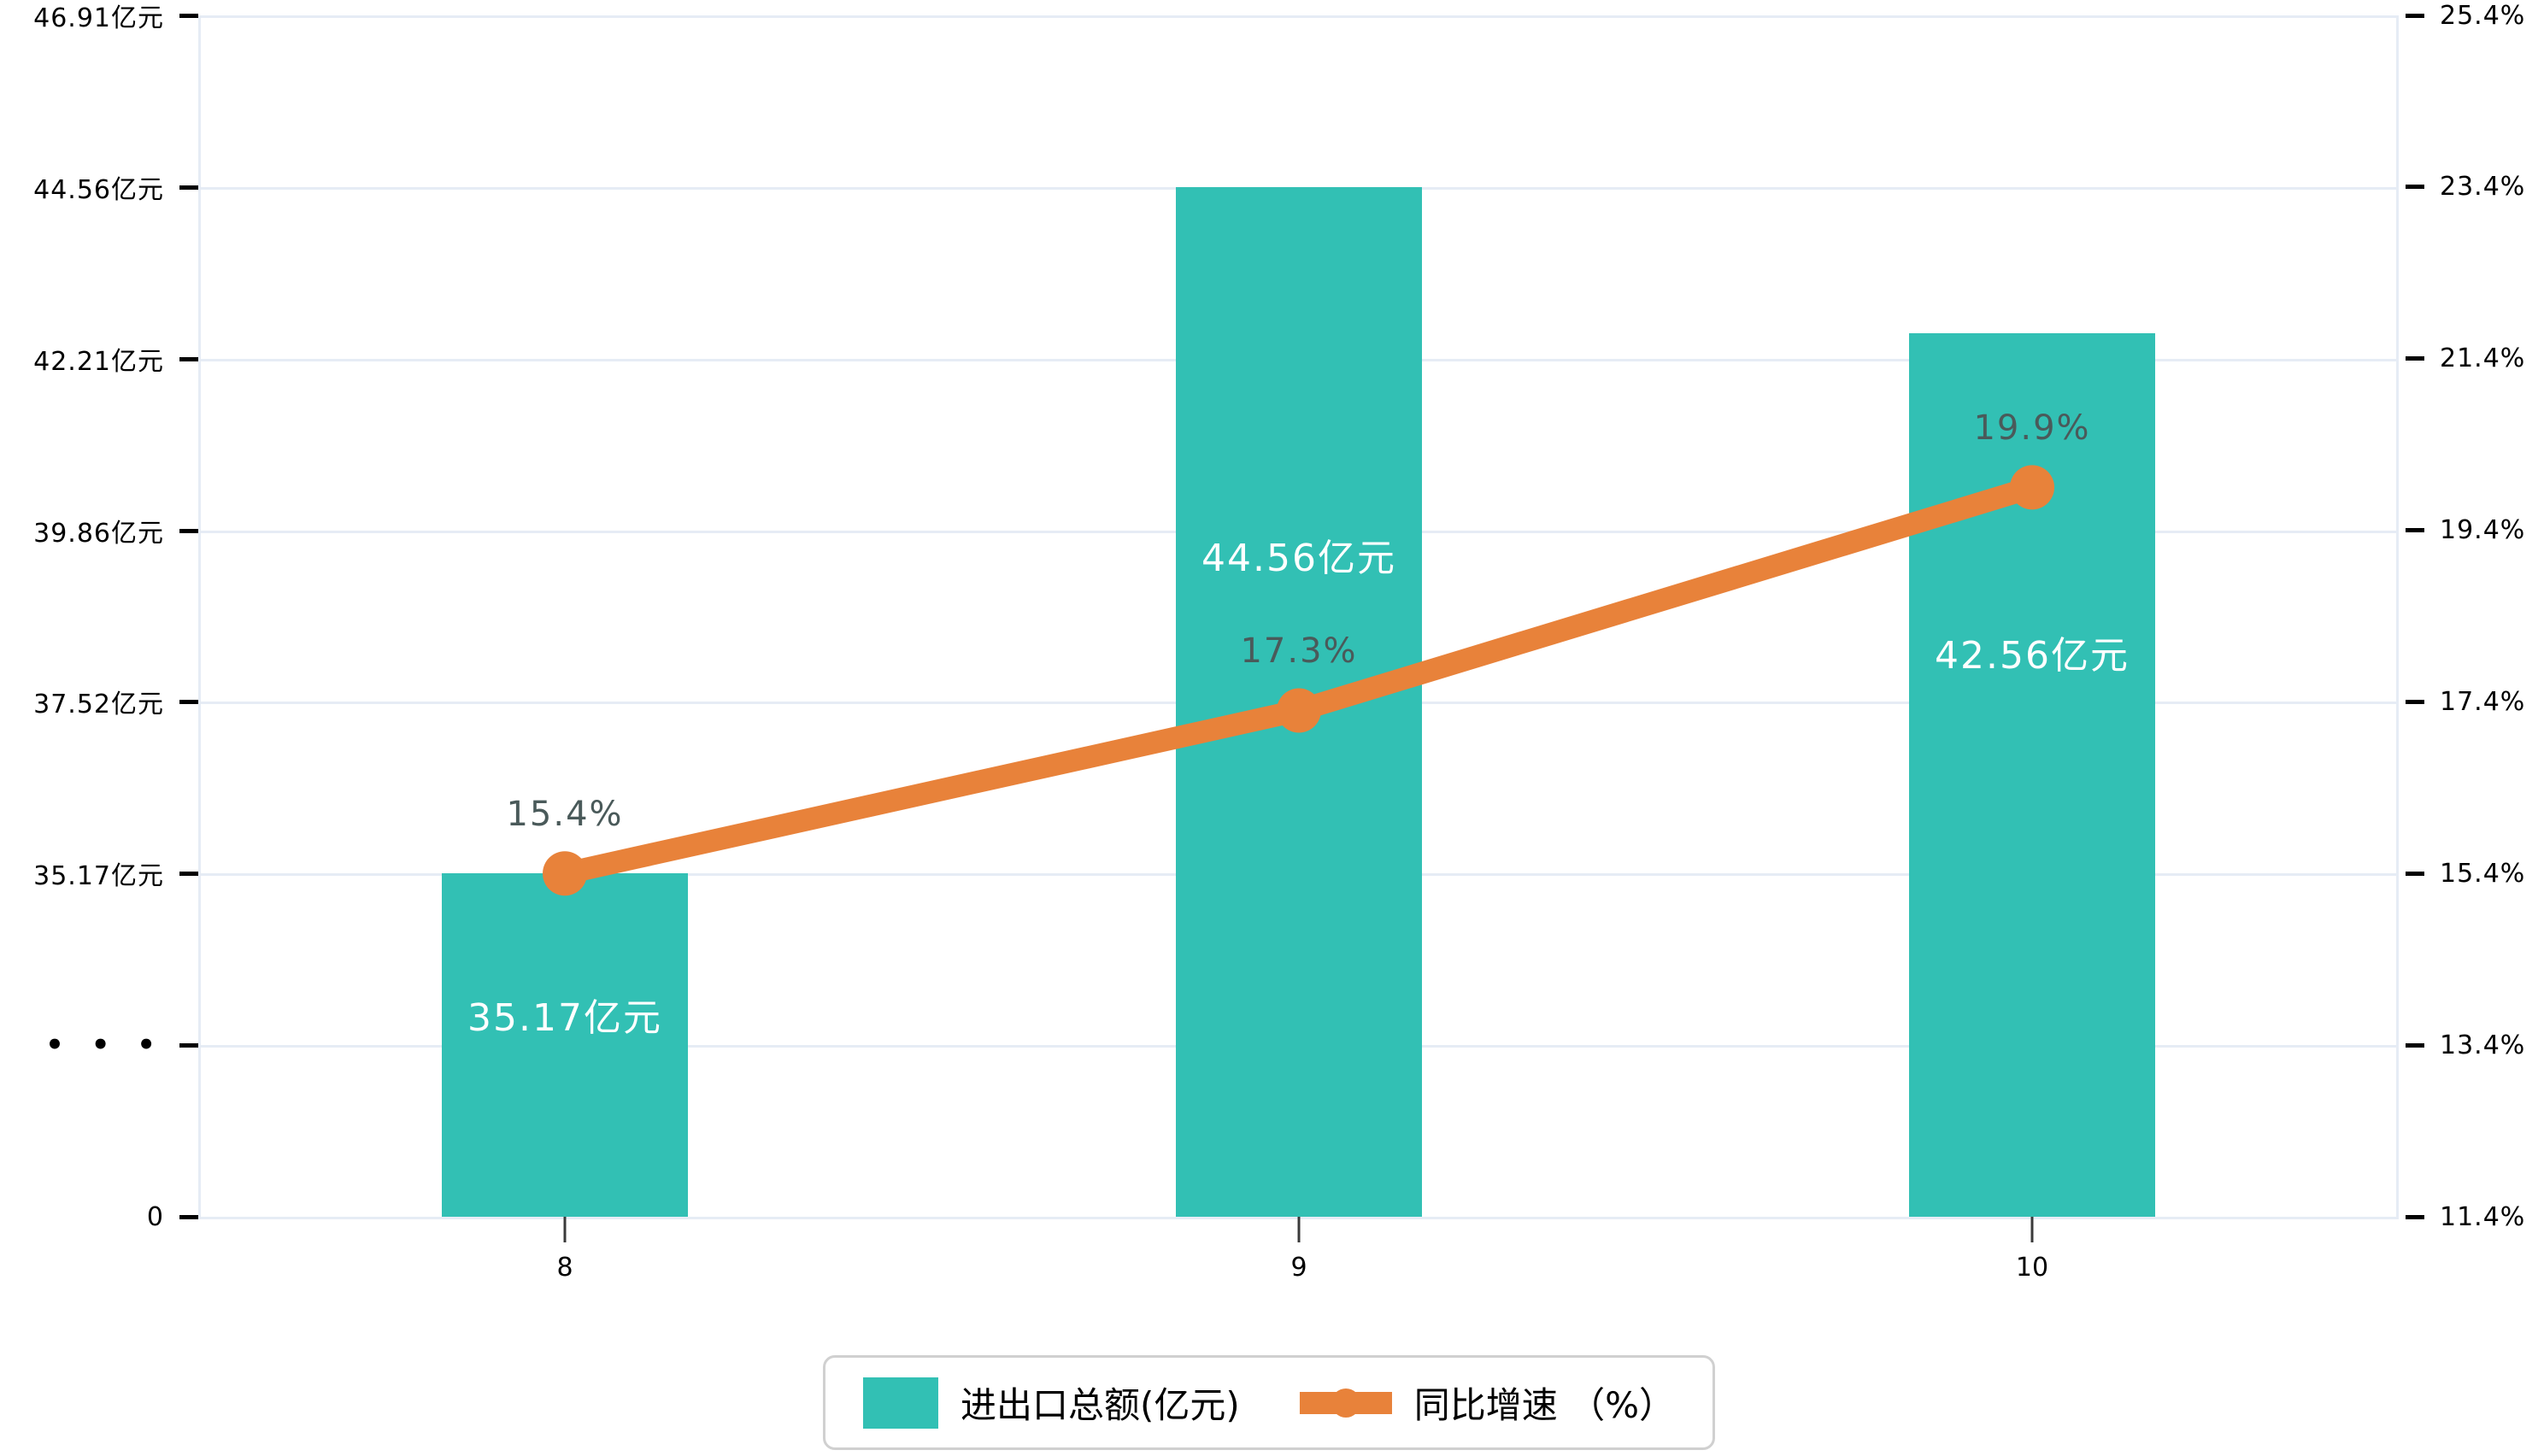  What do you see at coordinates (1299, 702) in the screenshot?
I see `bar: 44.56亿元` at bounding box center [1299, 702].